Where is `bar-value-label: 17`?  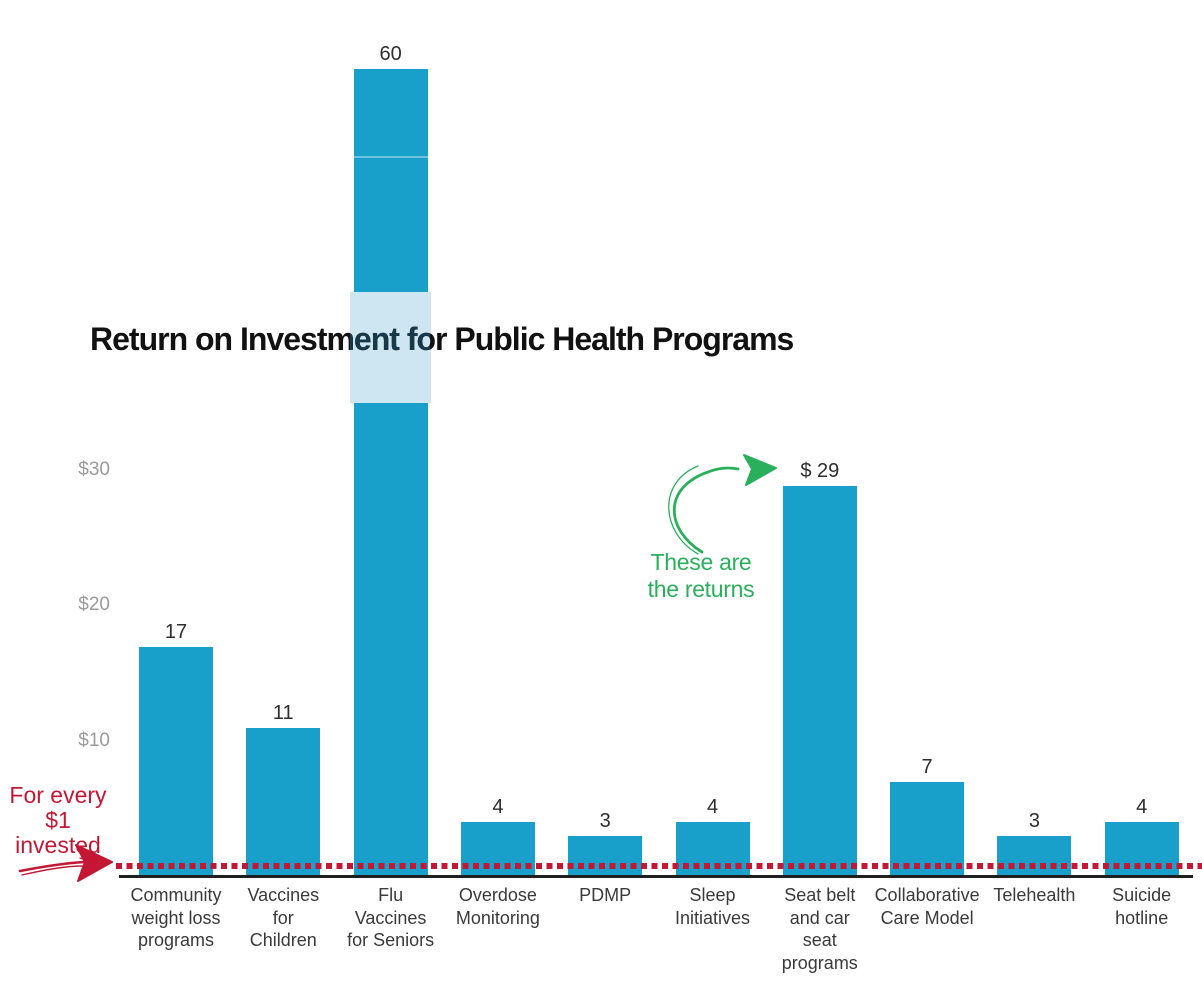
bar-value-label: 17 is located at coordinates (176, 632).